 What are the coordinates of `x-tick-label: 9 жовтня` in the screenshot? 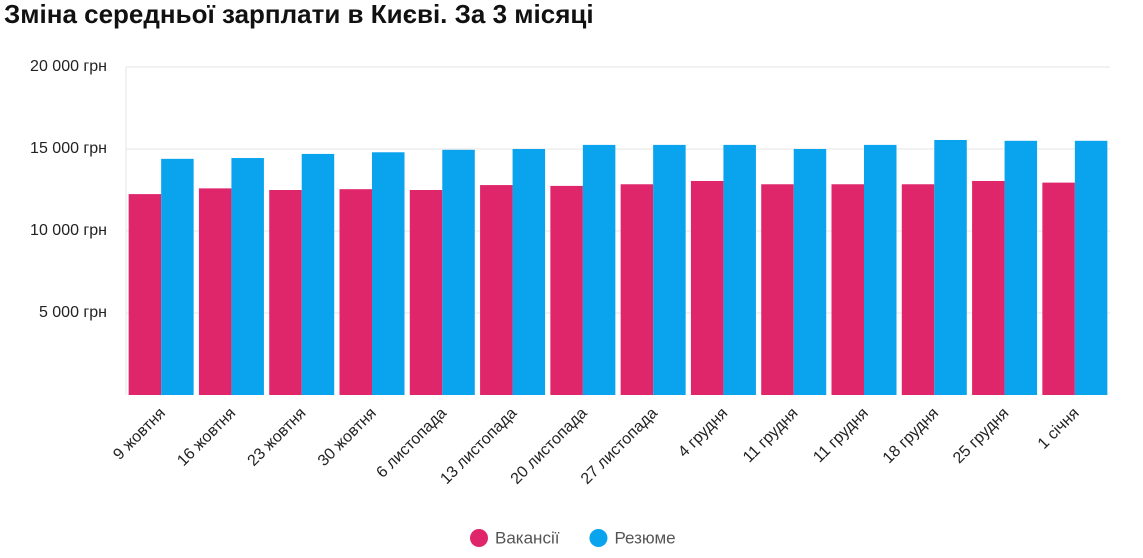 It's located at (139, 434).